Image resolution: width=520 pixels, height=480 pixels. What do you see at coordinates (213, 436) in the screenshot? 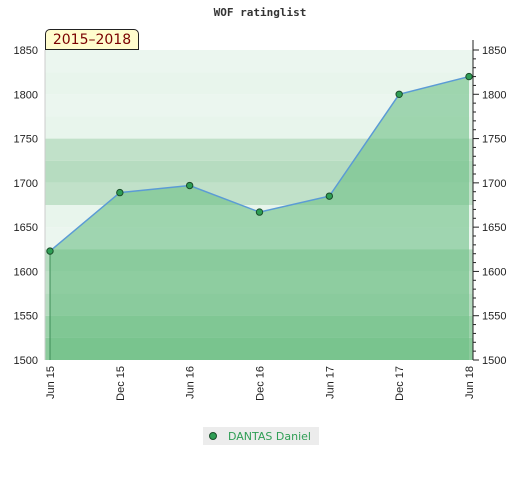
I see `legend-marker` at bounding box center [213, 436].